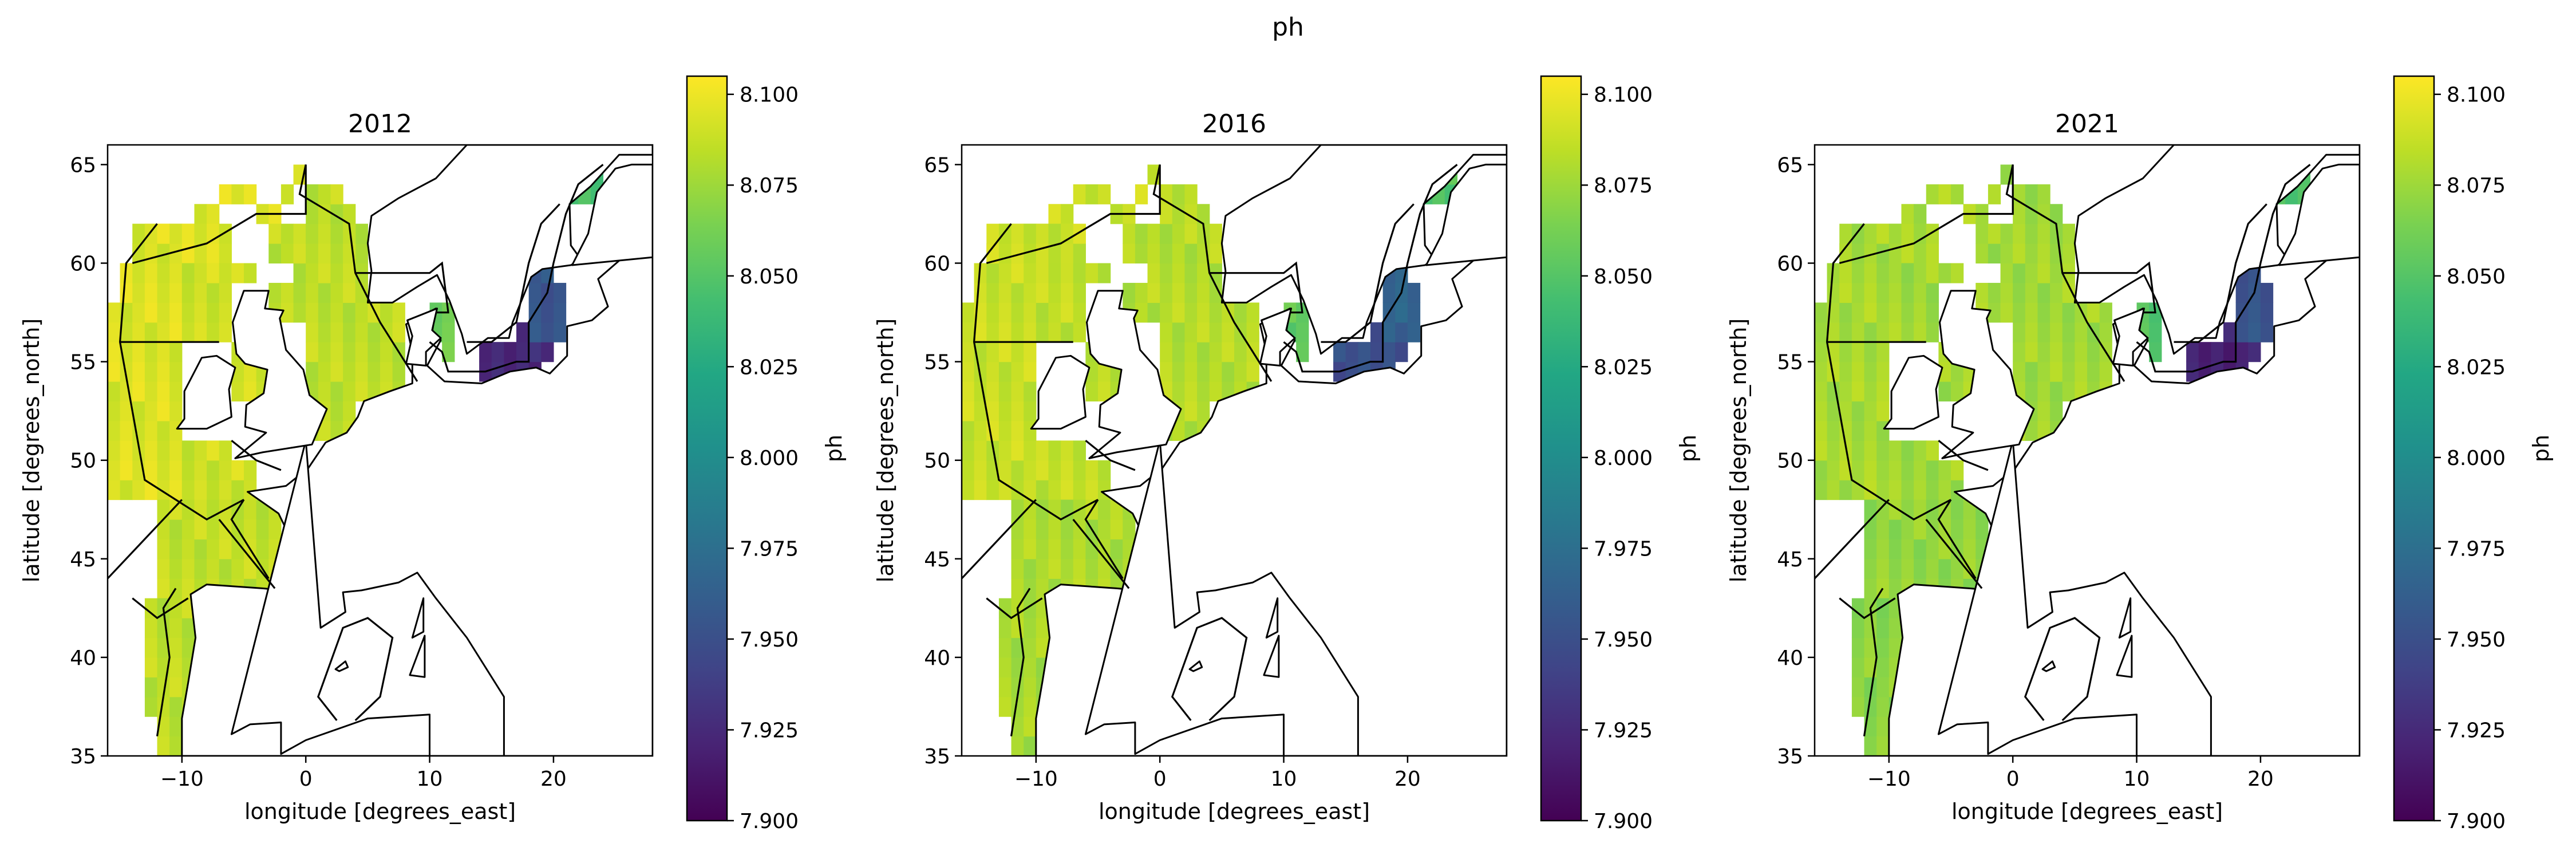 This screenshot has width=2576, height=859. What do you see at coordinates (1623, 549) in the screenshot?
I see `colorbar-tick-label: 7.975` at bounding box center [1623, 549].